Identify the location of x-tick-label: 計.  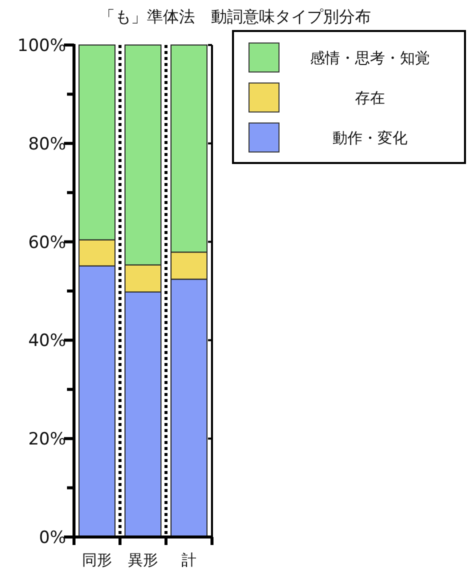
(189, 560).